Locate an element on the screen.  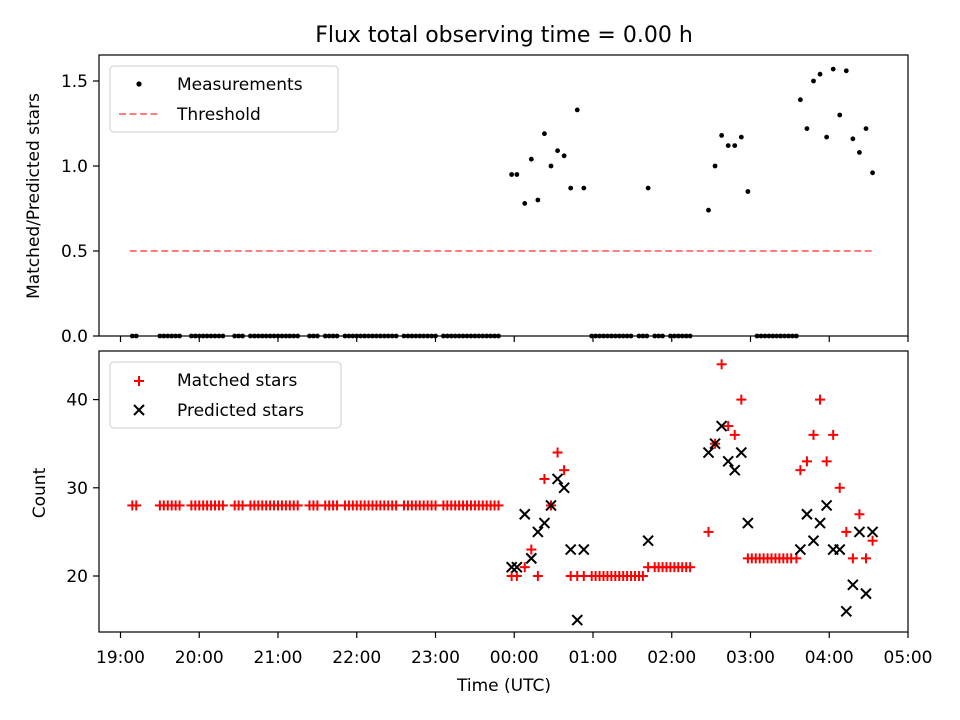
legend-matched-marker is located at coordinates (139, 381).